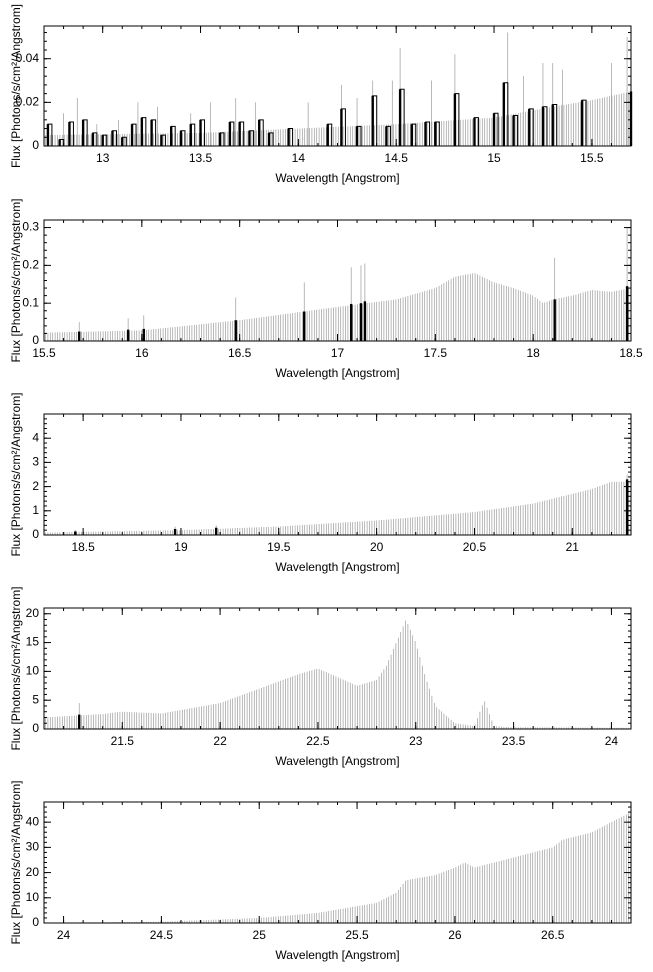 This screenshot has height=972, width=653. I want to click on x-tick-label: 23, so click(416, 741).